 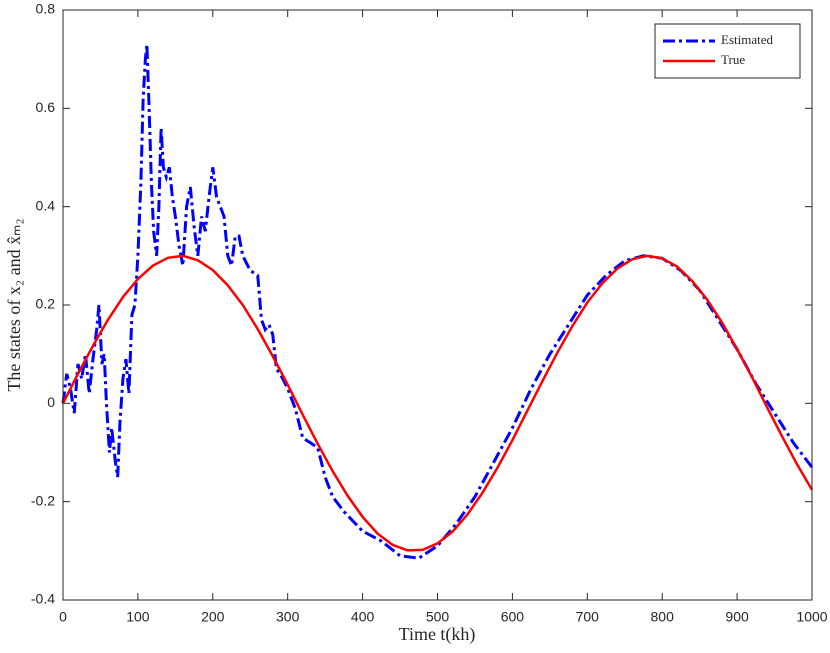 What do you see at coordinates (663, 617) in the screenshot?
I see `x-tick-label: 800` at bounding box center [663, 617].